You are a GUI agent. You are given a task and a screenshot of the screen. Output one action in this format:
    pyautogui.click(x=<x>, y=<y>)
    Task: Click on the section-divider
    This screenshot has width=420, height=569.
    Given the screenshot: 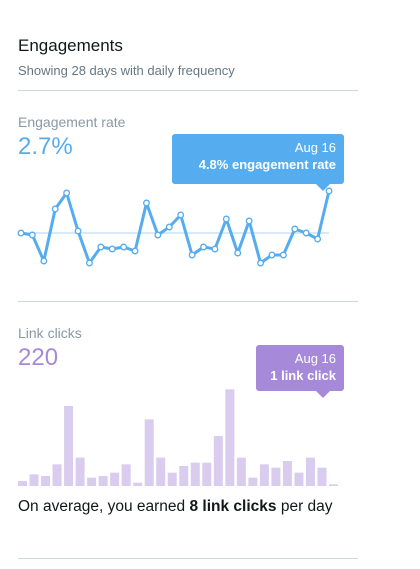 What is the action you would take?
    pyautogui.click(x=188, y=301)
    